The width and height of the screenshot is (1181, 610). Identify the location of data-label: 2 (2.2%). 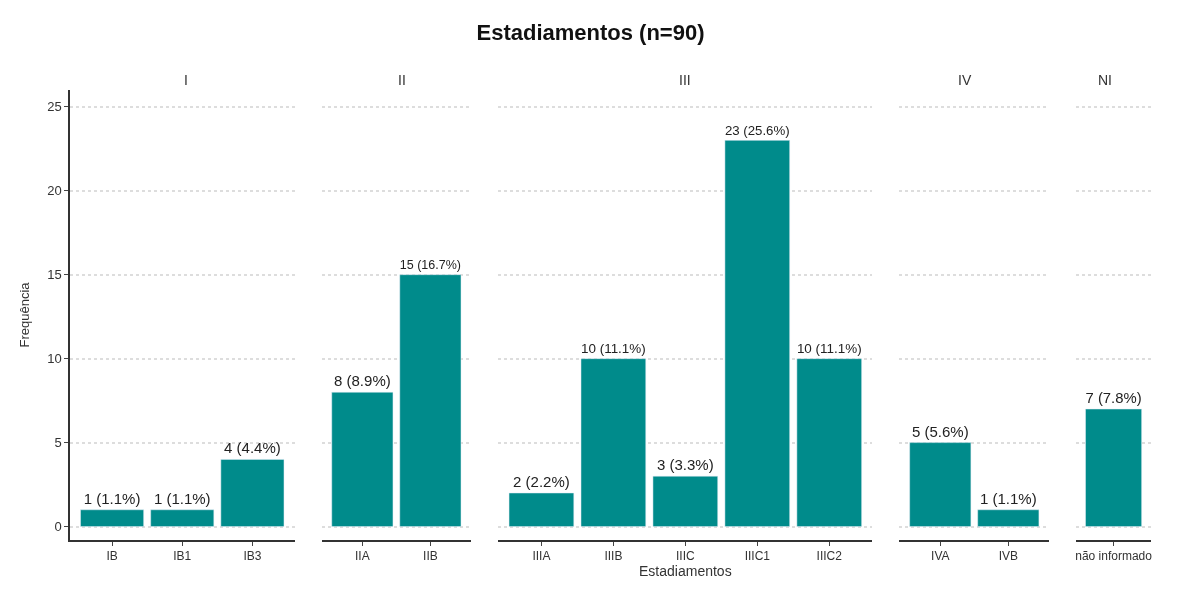
(541, 481).